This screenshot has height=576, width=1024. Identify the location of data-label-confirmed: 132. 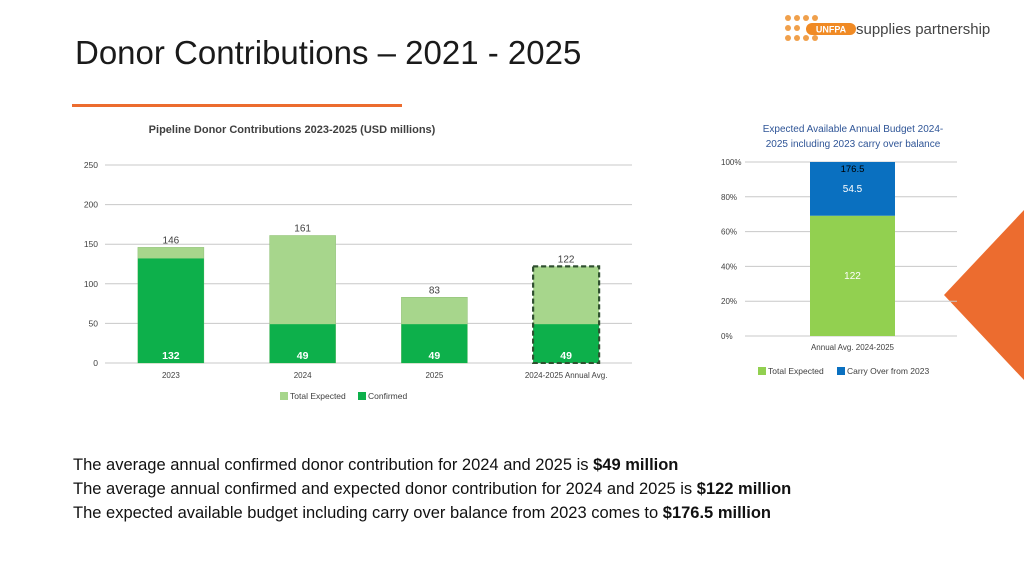
(171, 356).